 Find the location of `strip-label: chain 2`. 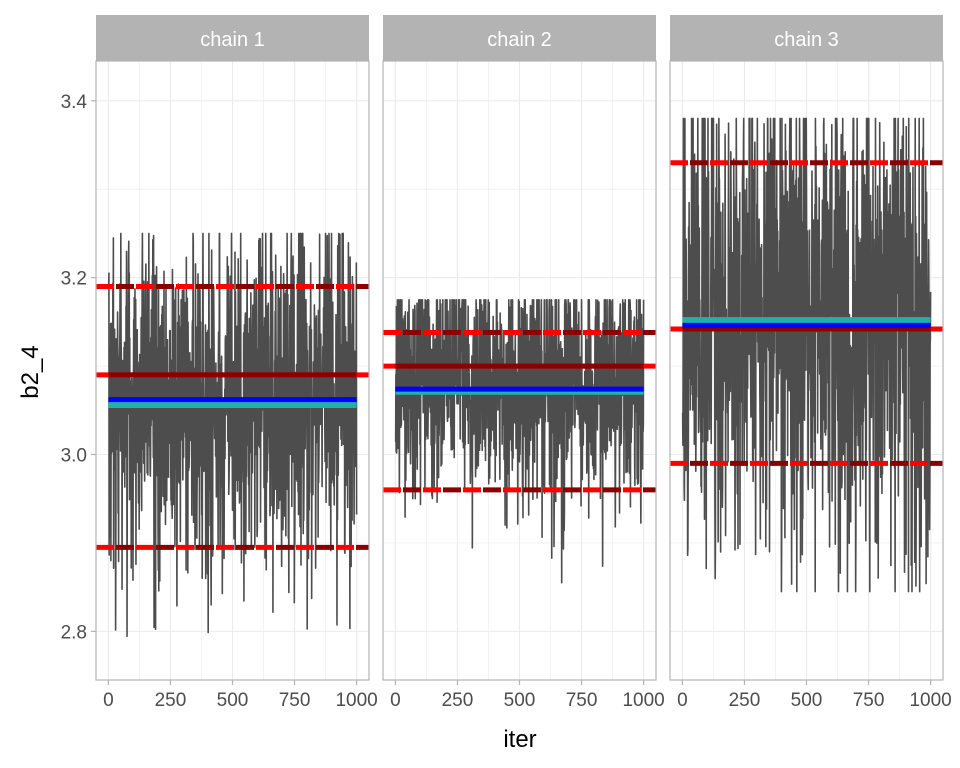

strip-label: chain 2 is located at coordinates (519, 40).